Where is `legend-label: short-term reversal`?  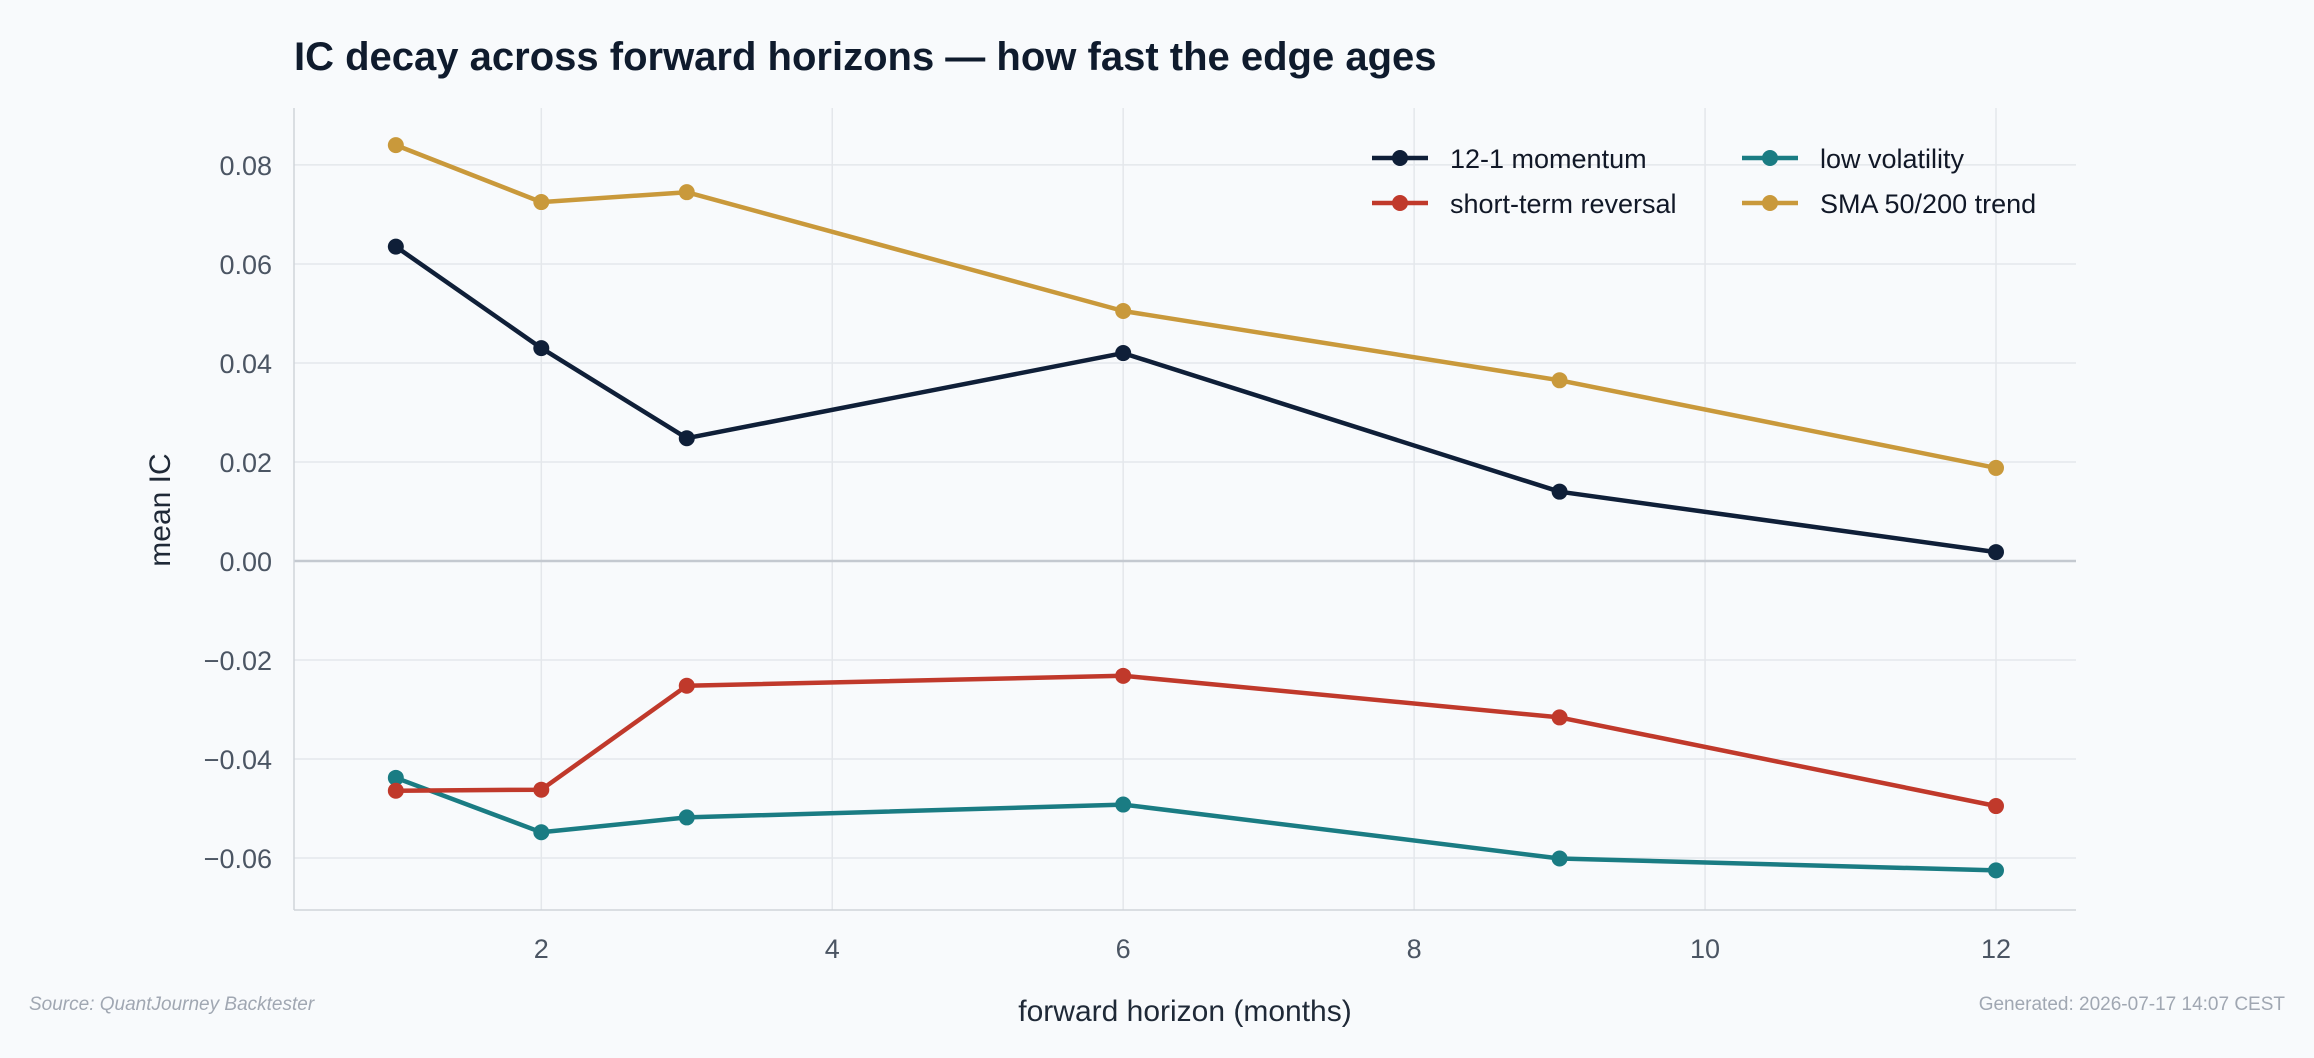 legend-label: short-term reversal is located at coordinates (1563, 204).